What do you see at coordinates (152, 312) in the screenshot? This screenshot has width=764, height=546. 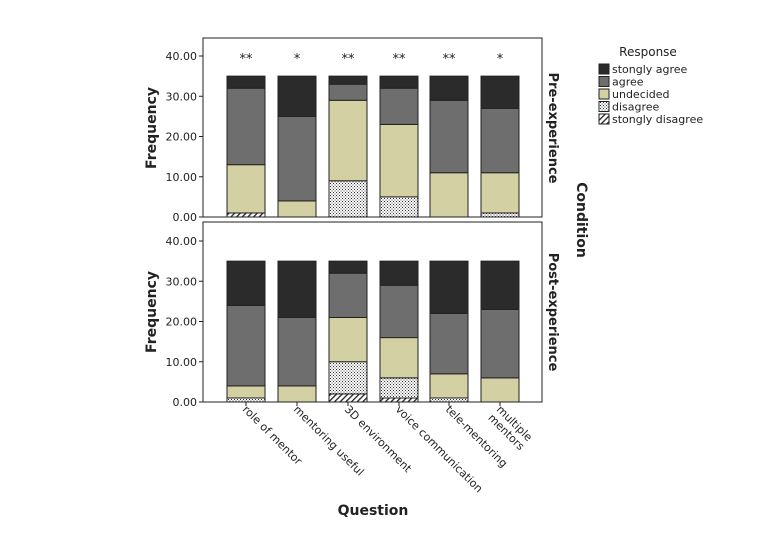 I see `y-axis-label-post: Frequency` at bounding box center [152, 312].